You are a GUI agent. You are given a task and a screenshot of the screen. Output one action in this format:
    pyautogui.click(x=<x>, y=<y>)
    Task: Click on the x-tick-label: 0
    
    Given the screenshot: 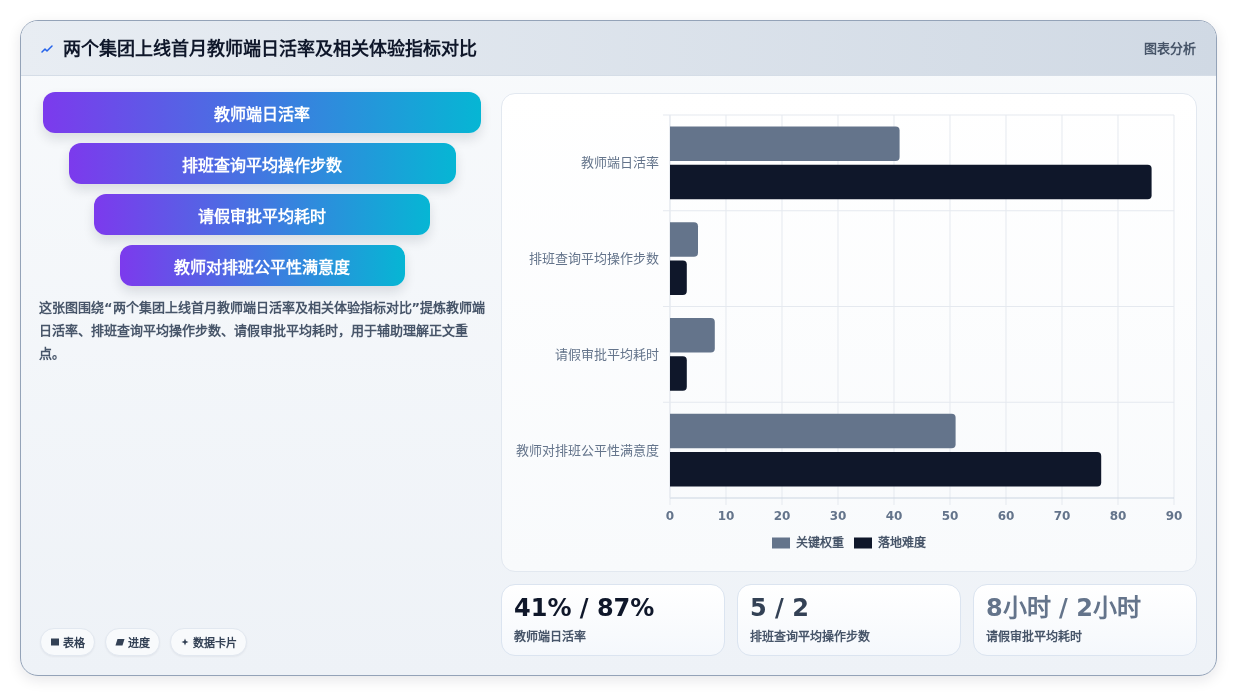 What is the action you would take?
    pyautogui.click(x=670, y=516)
    